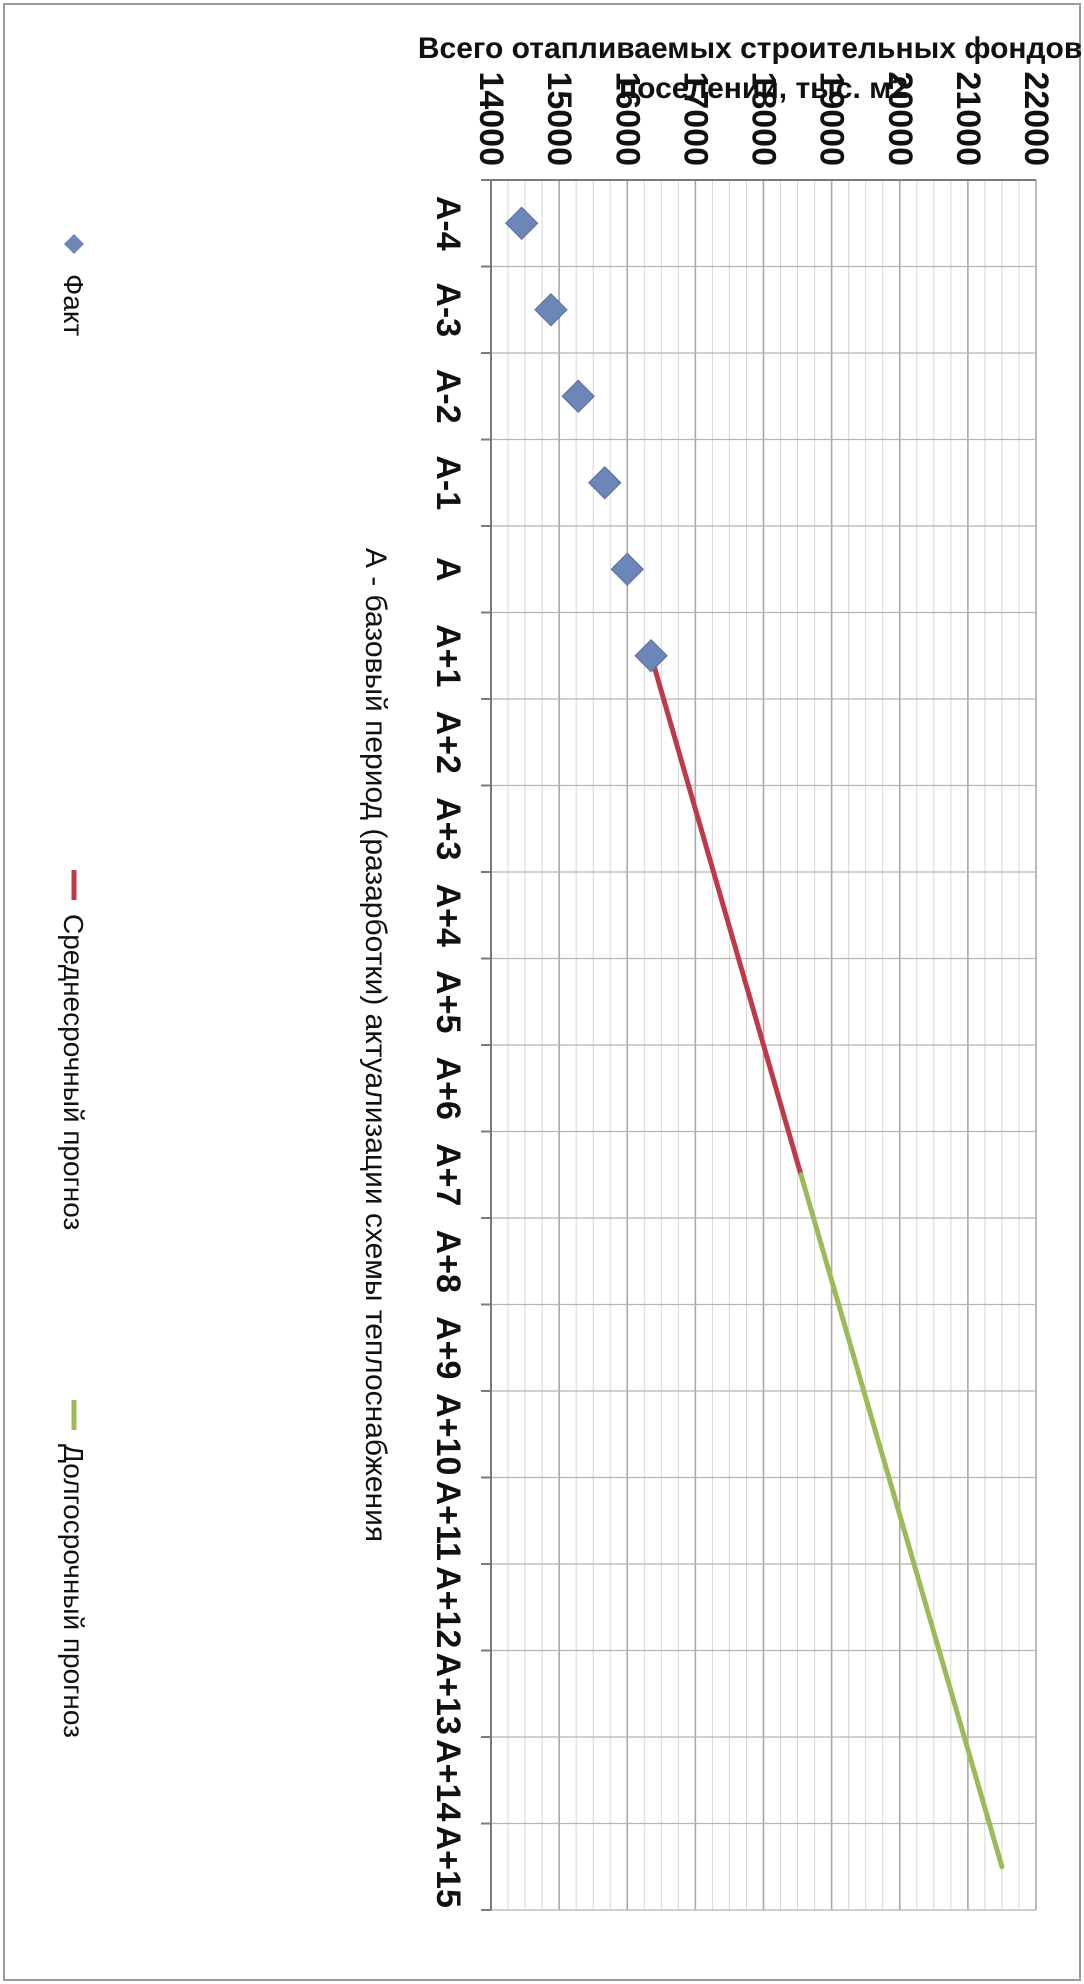  I want to click on y-tick-label: 22000, so click(1036, 118).